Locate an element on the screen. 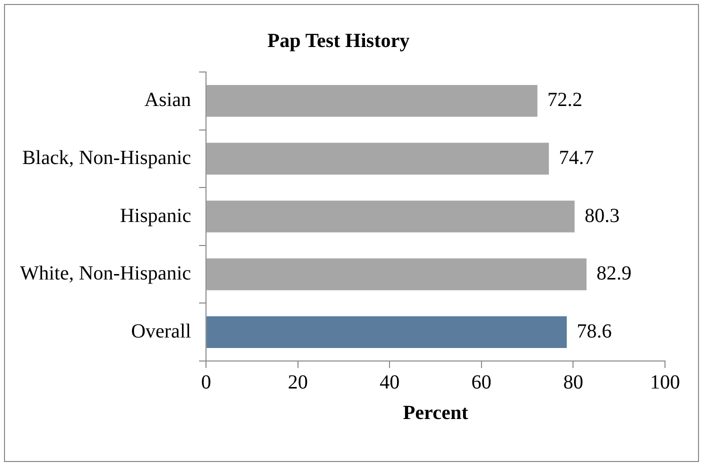 Image resolution: width=705 pixels, height=468 pixels. x-tick-label: 60 is located at coordinates (481, 382).